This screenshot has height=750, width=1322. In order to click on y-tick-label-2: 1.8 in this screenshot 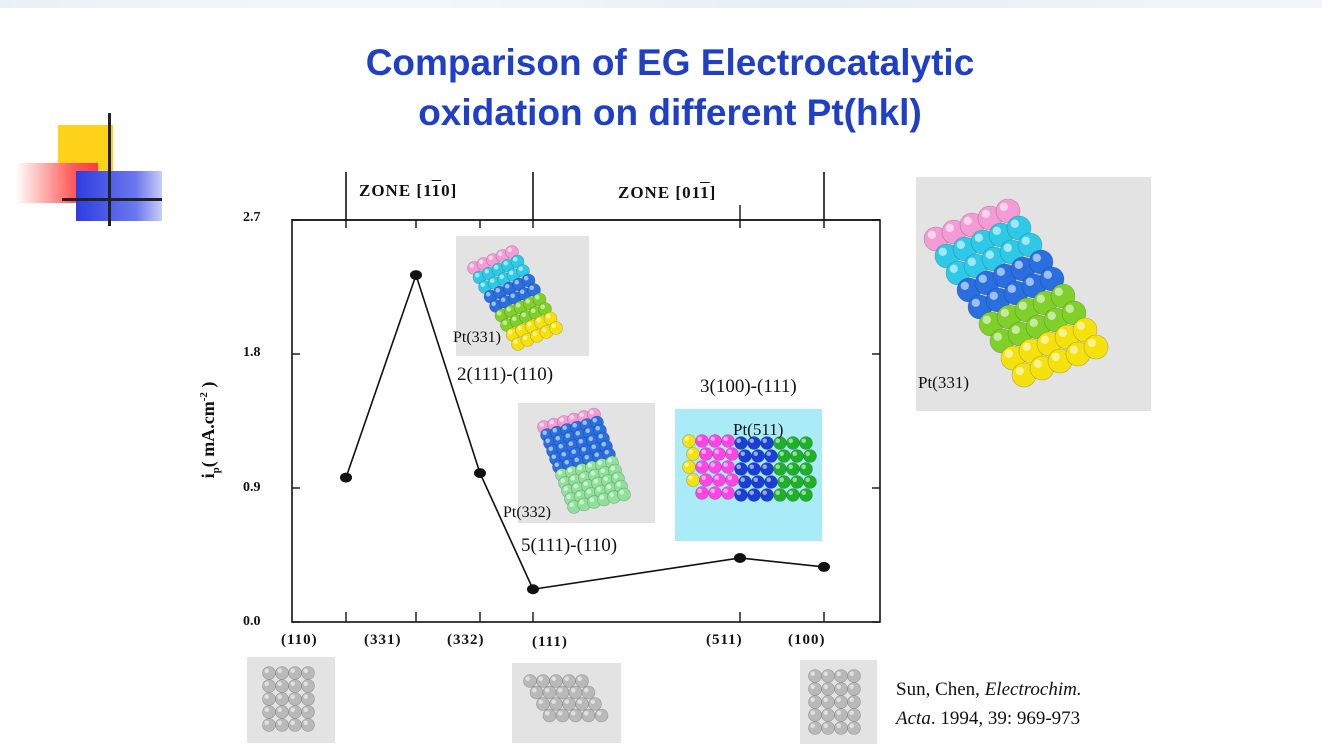, I will do `click(252, 352)`.